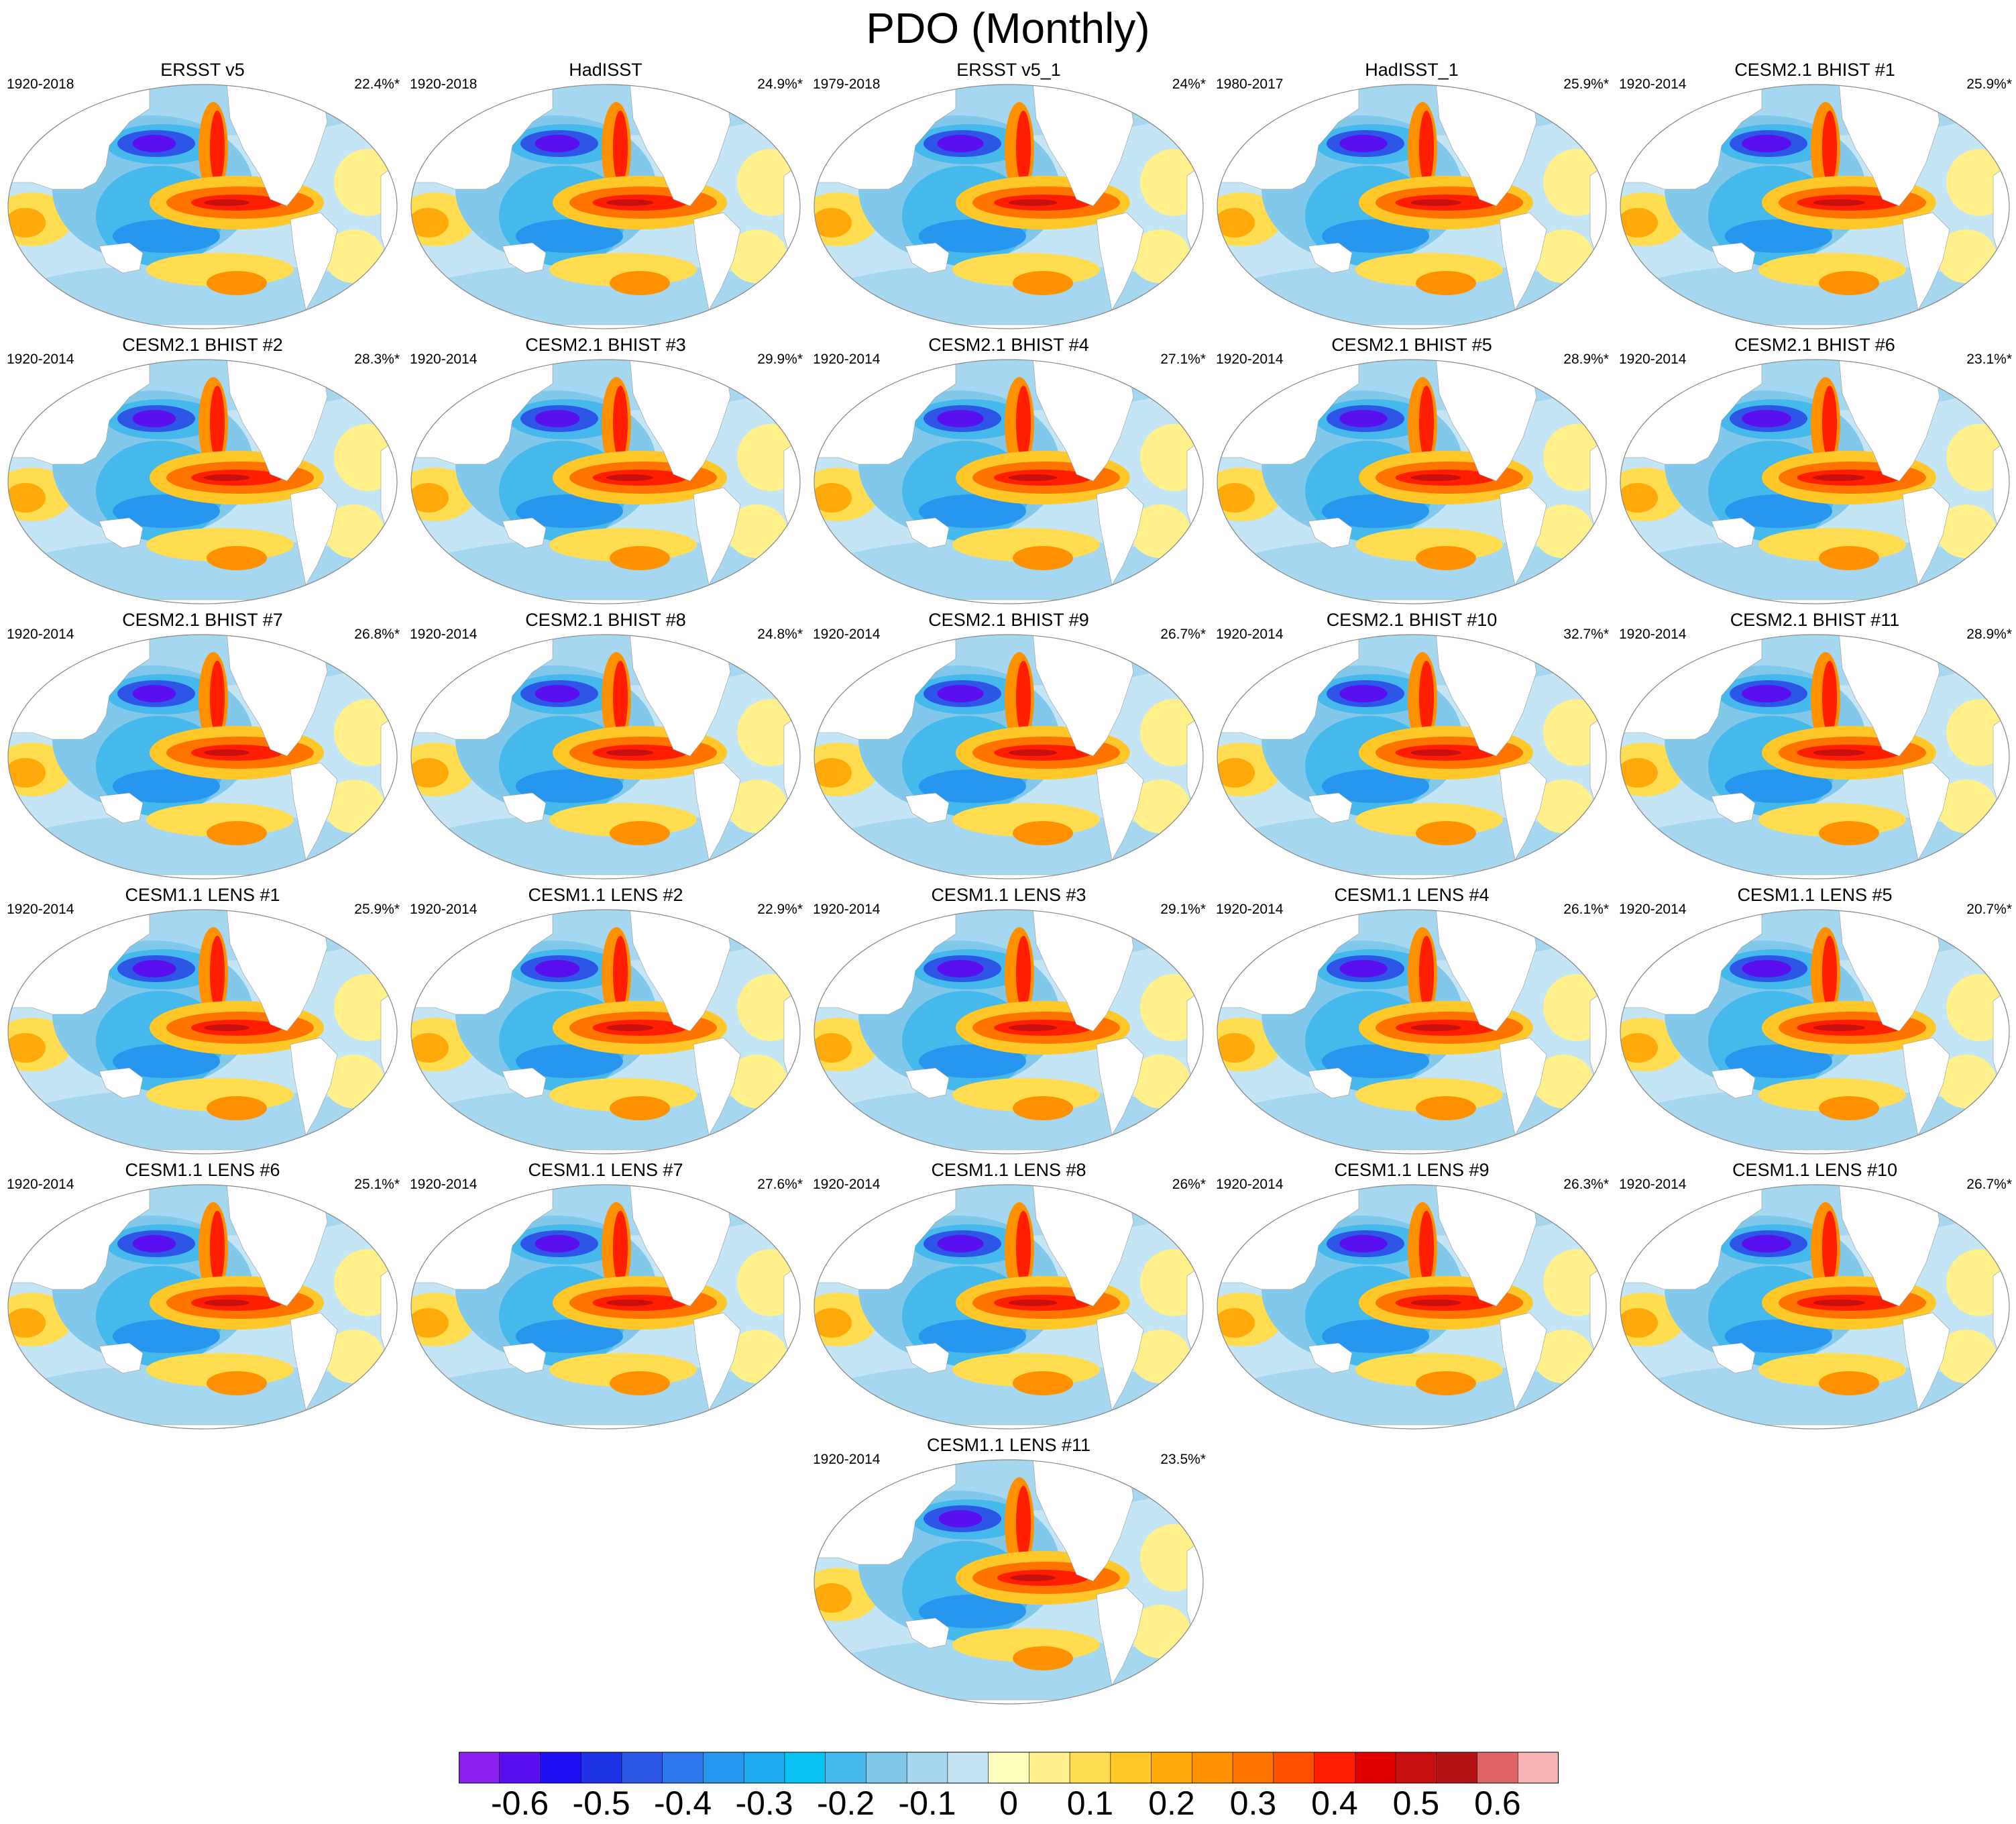  I want to click on colorbar-frame, so click(1009, 1768).